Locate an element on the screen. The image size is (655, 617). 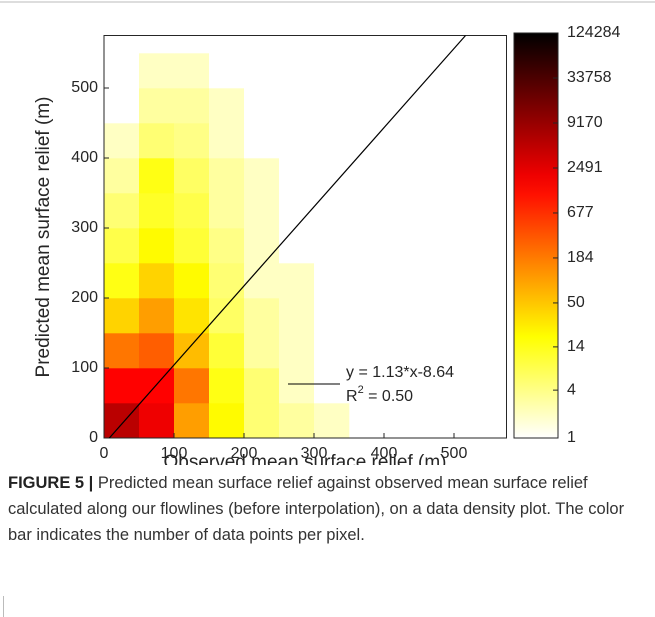
fit-r2: R2 = 0.50 is located at coordinates (379, 394).